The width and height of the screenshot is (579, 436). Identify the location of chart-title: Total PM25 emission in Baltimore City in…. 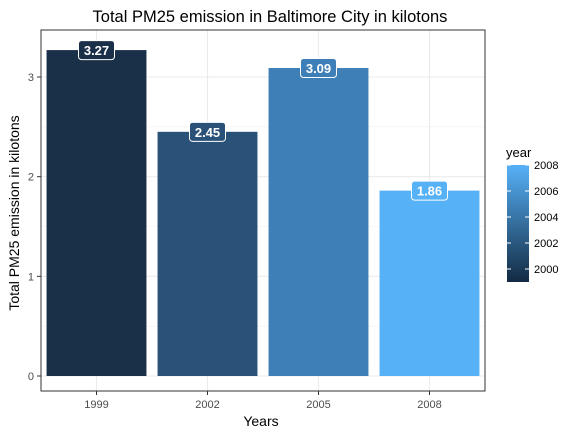
(270, 17).